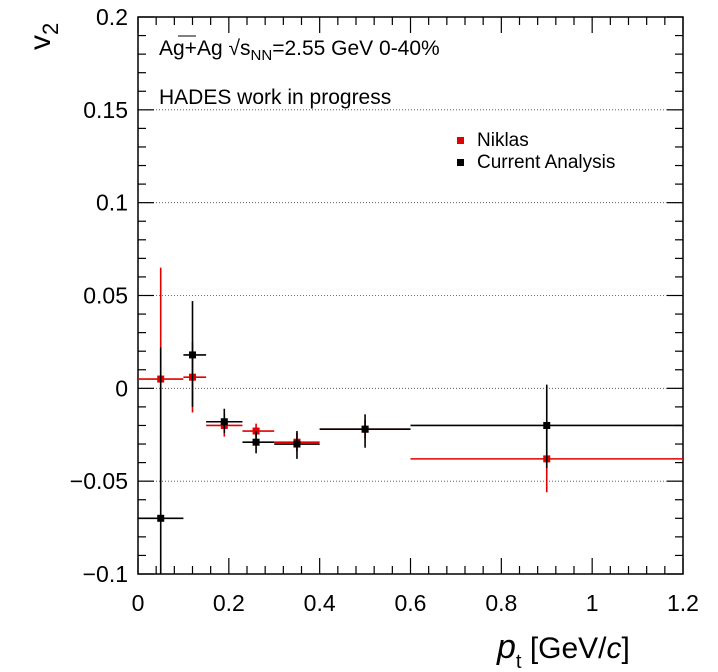  I want to click on y-tick-label: 0.05, so click(105, 296).